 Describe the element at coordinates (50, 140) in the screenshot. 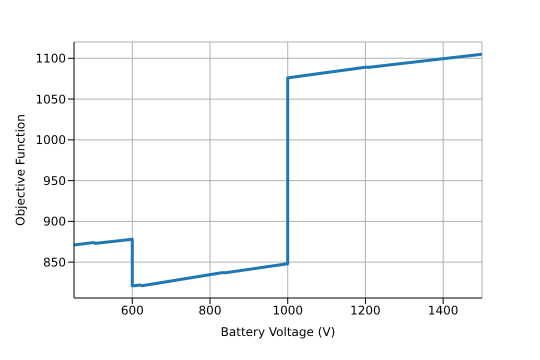

I see `y-tick-label: 1000` at that location.